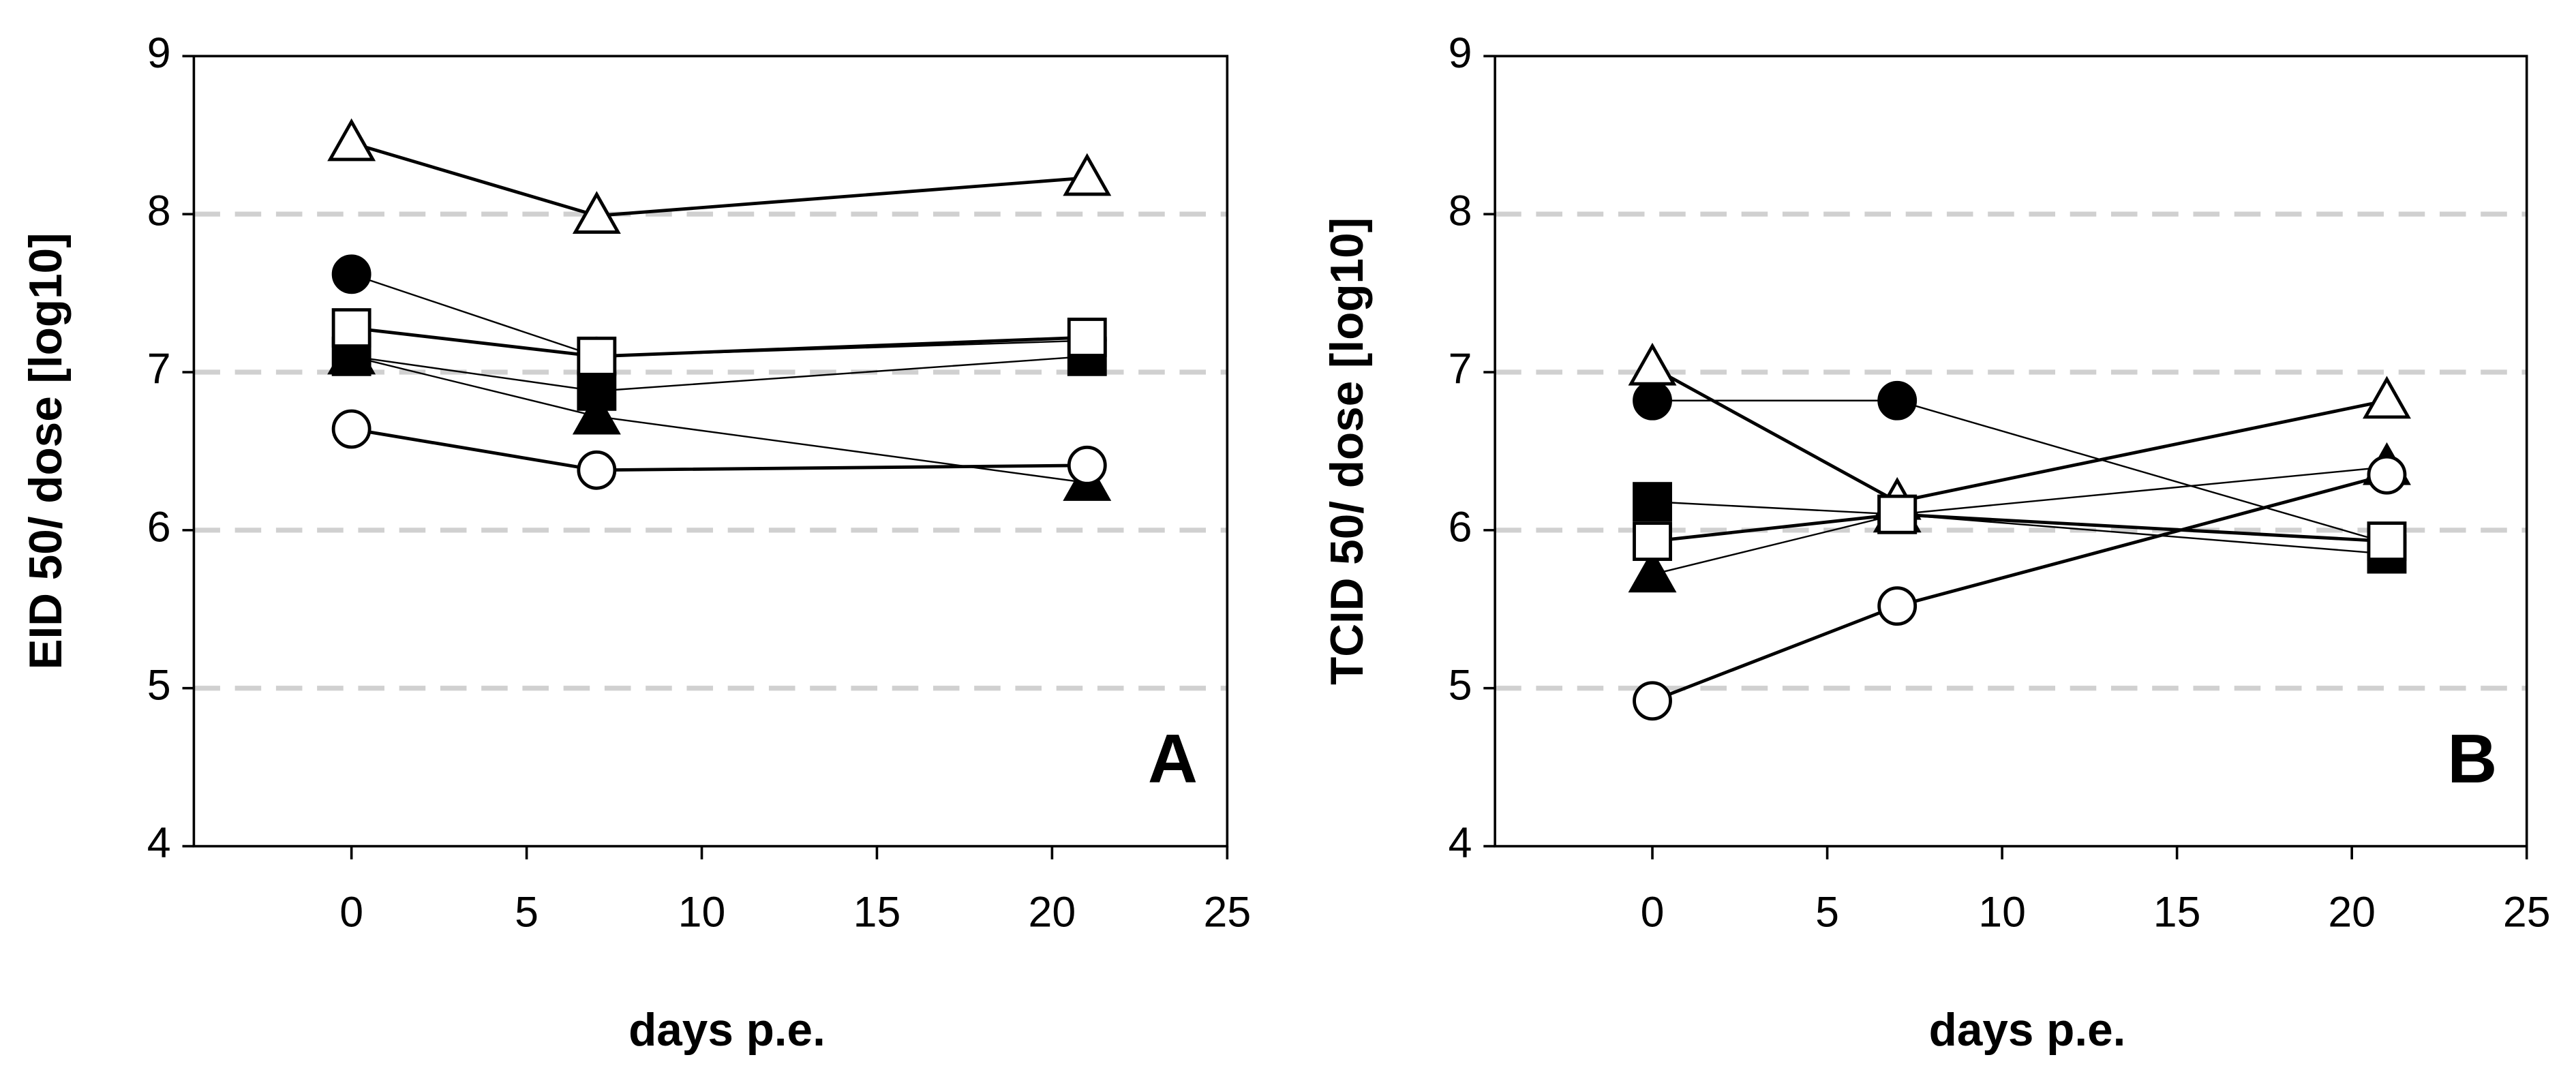 This screenshot has width=2576, height=1083. Describe the element at coordinates (2472, 758) in the screenshot. I see `panel-label: B` at that location.